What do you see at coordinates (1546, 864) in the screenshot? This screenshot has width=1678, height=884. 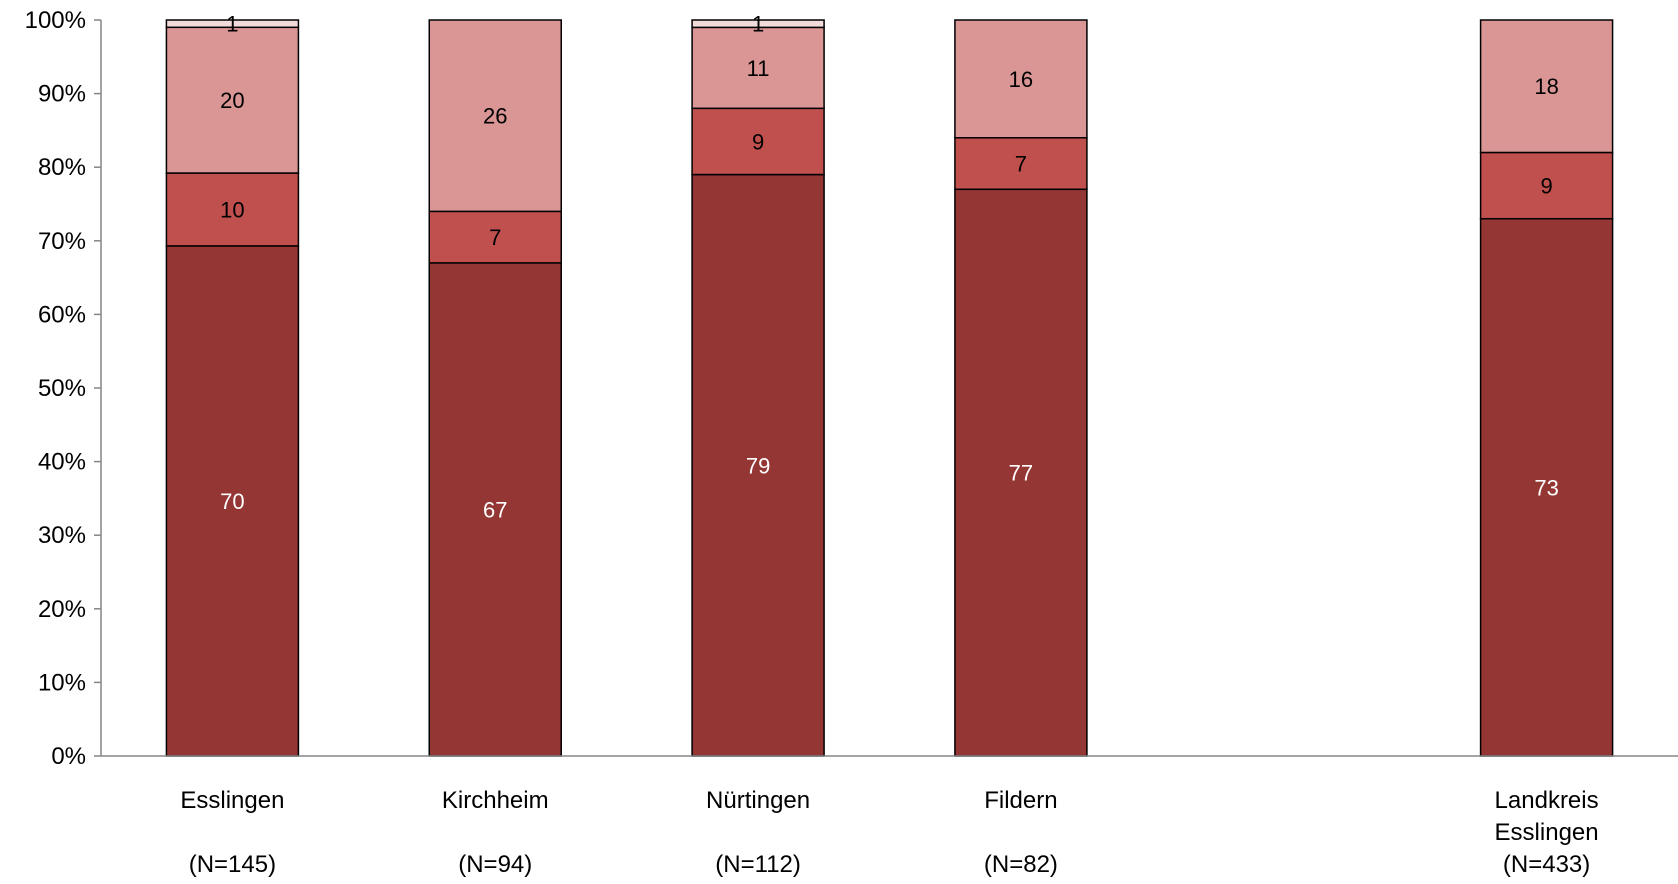 I see `x-category-label: (N=433)` at bounding box center [1546, 864].